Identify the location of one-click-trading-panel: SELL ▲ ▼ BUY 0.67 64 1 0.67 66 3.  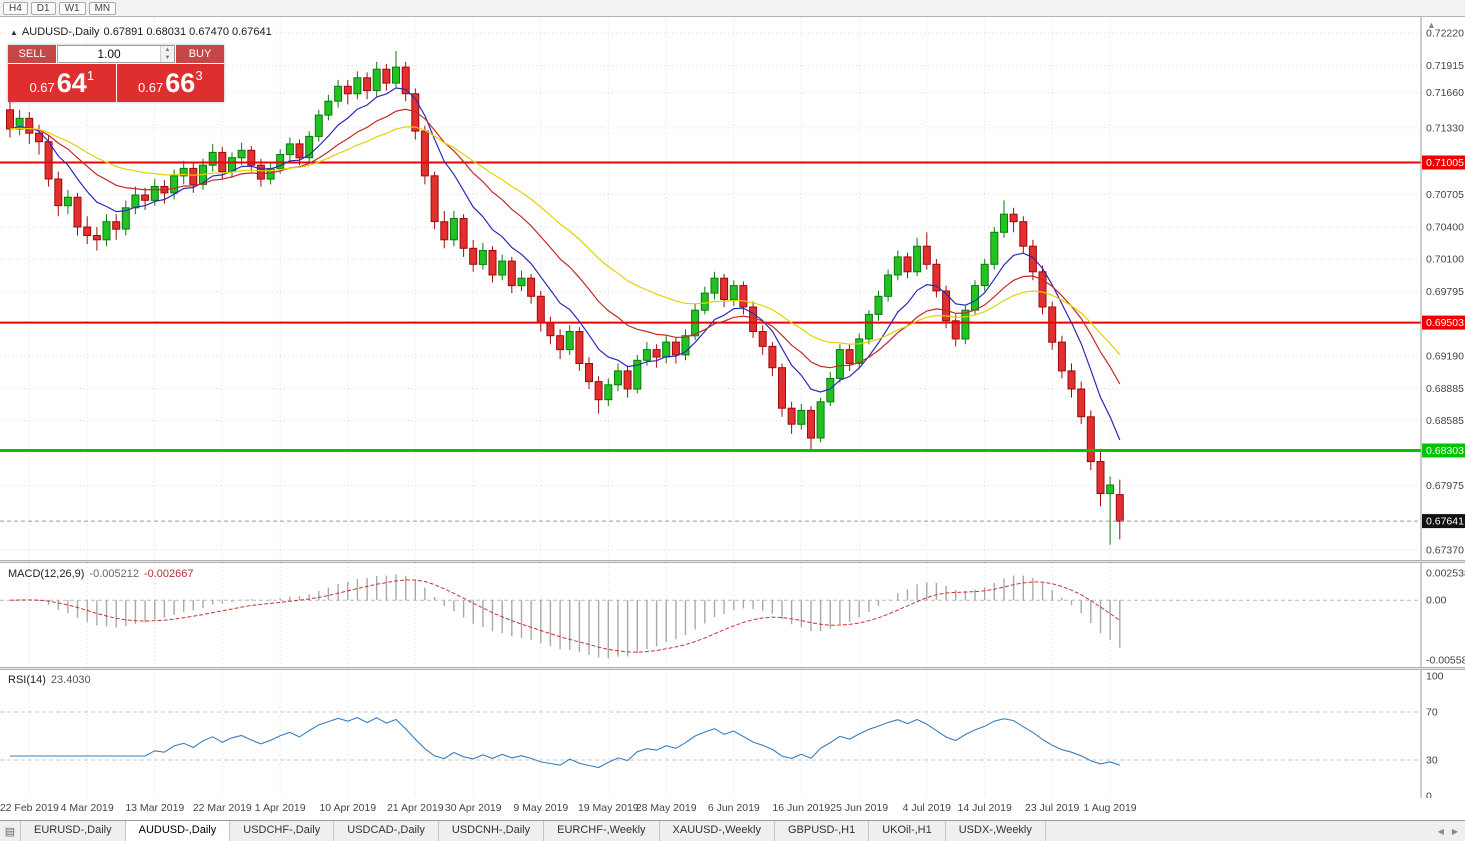
(116, 73).